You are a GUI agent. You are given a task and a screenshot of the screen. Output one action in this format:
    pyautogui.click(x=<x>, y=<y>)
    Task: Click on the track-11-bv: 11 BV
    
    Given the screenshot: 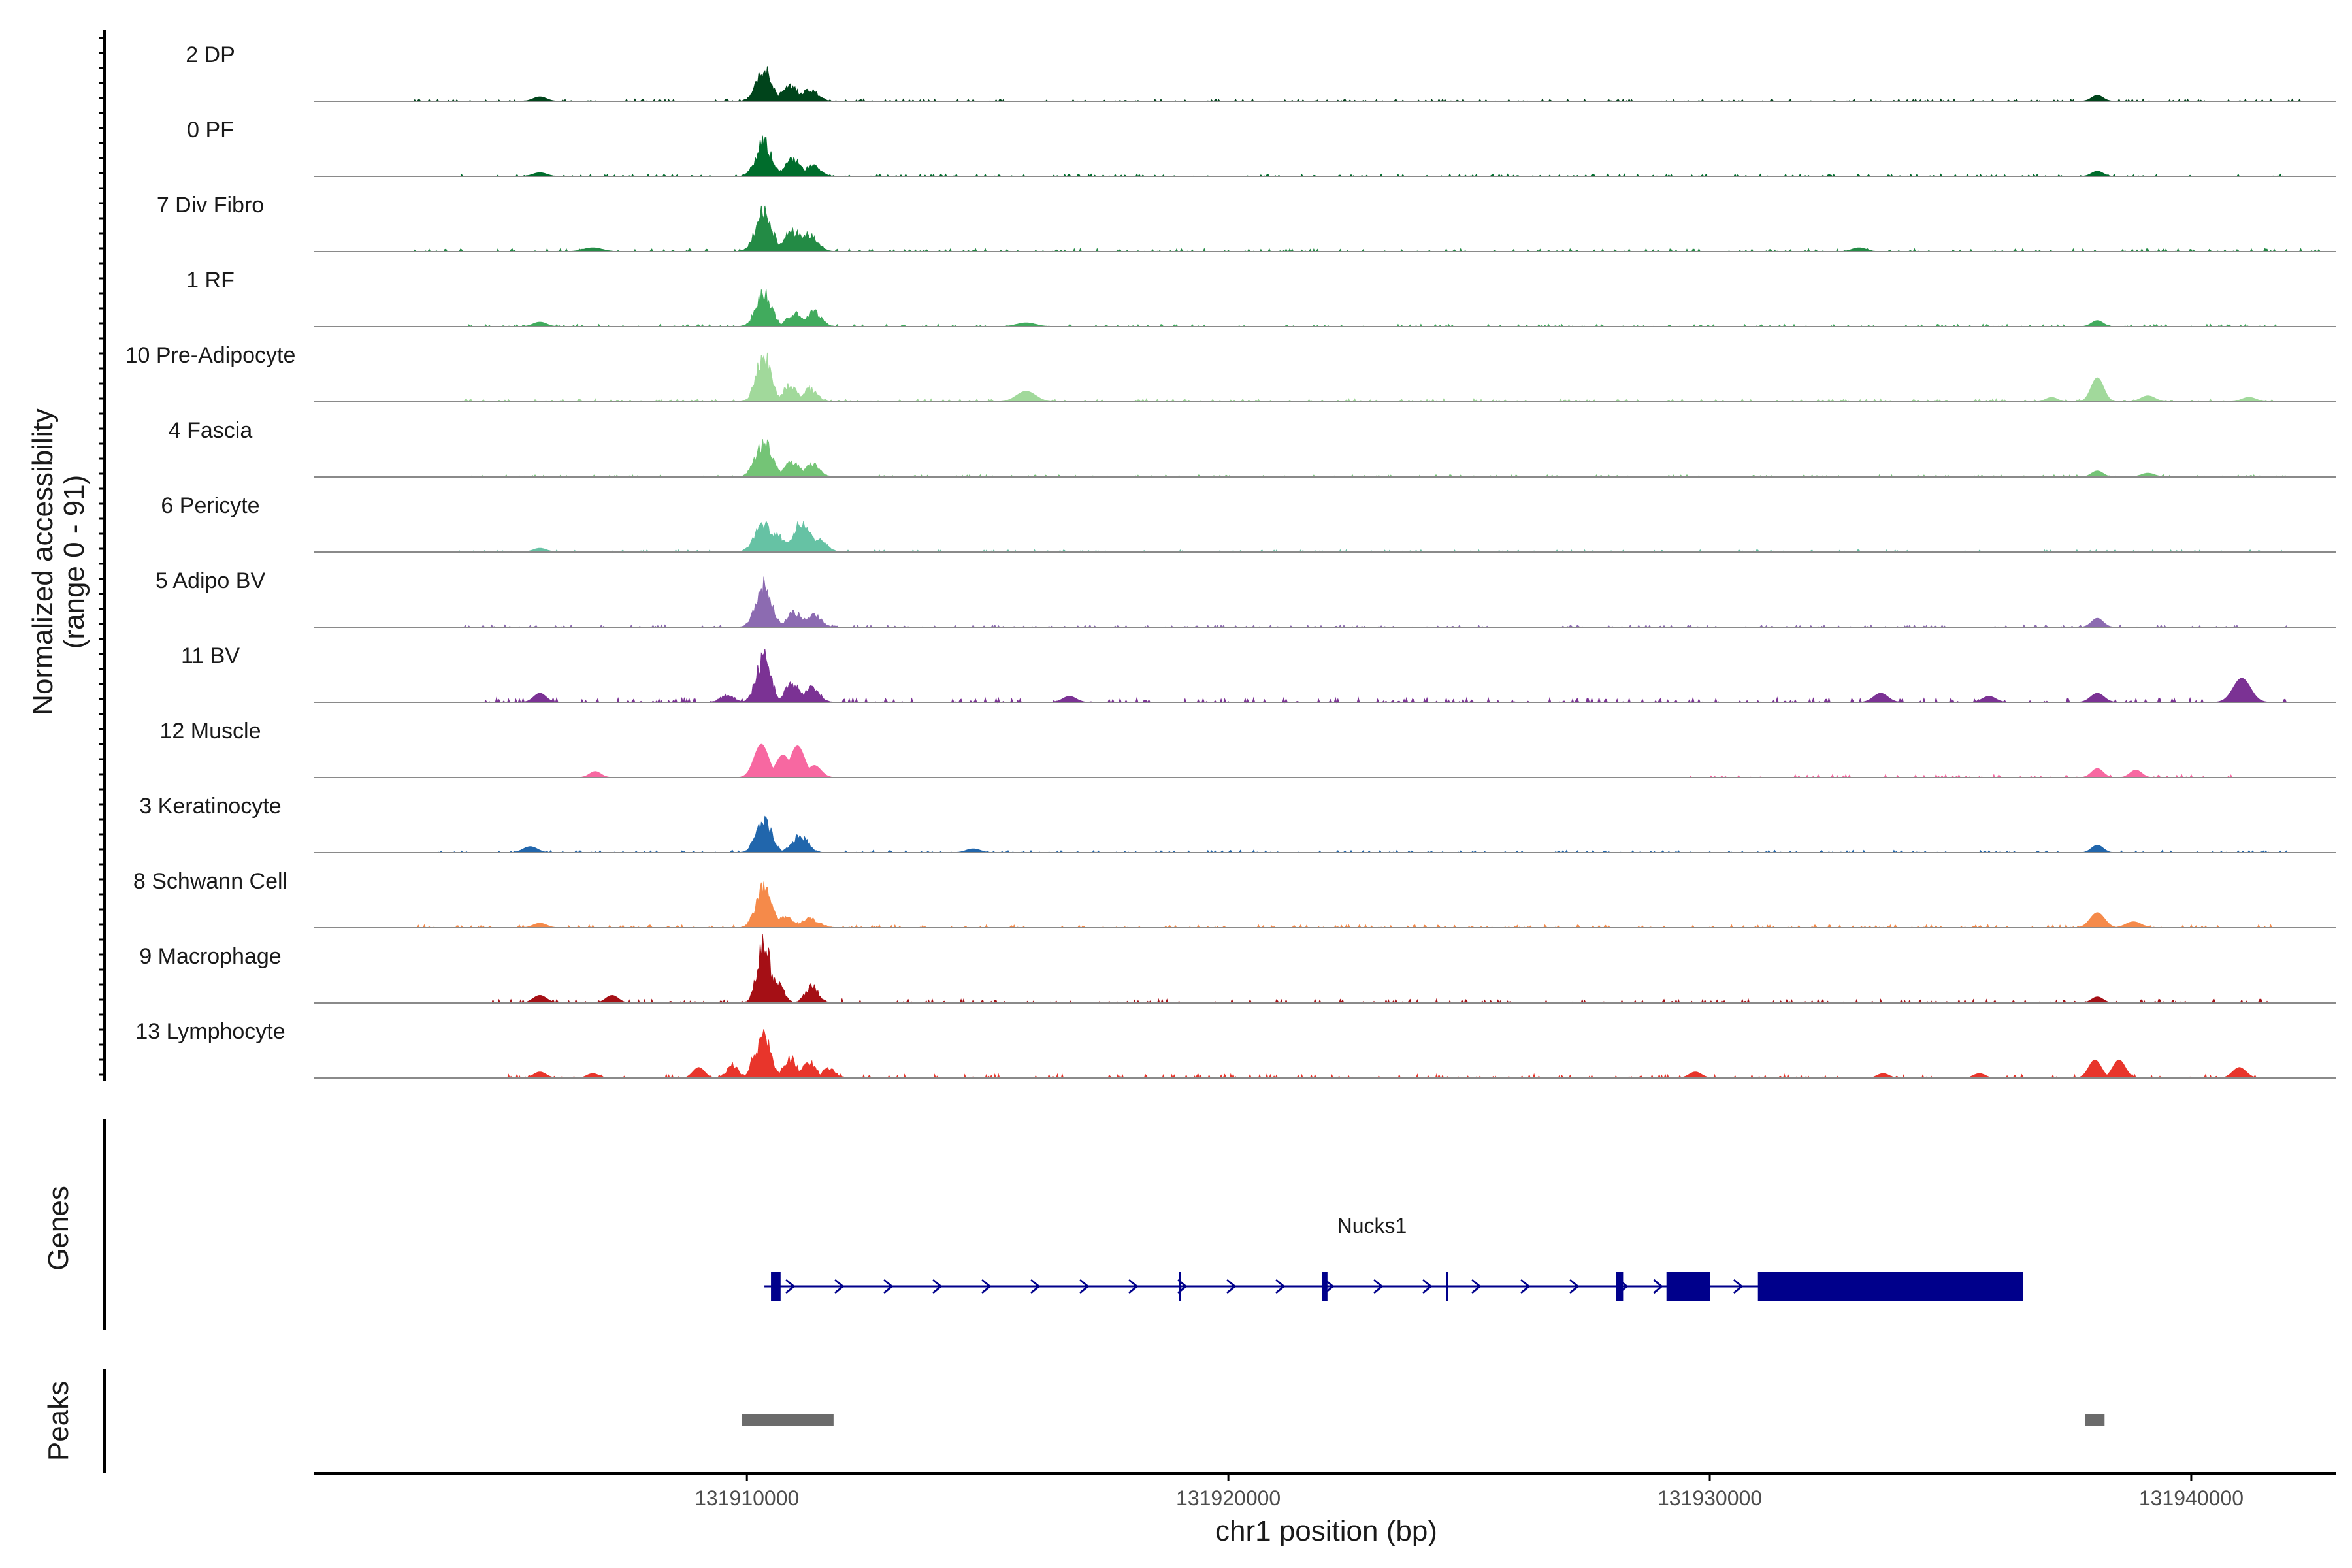 What is the action you would take?
    pyautogui.click(x=1258, y=674)
    